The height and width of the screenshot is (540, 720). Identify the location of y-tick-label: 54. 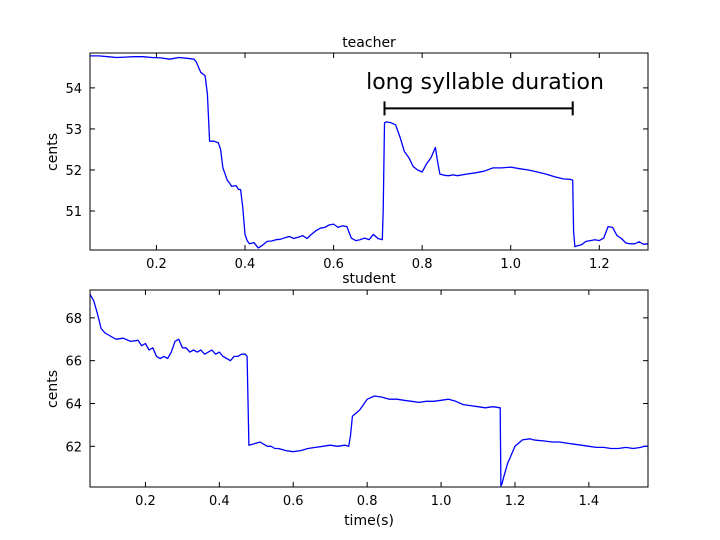
(73, 89).